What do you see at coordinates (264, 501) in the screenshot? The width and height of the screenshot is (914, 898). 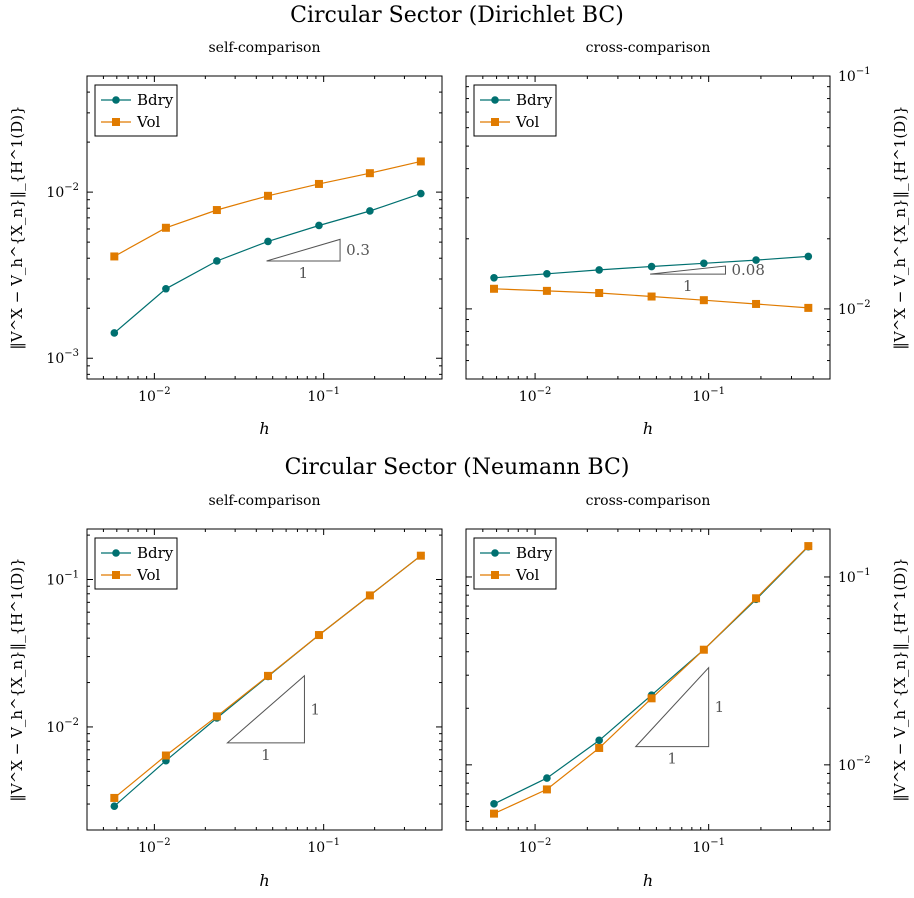 I see `subplot-title: self-comparison` at bounding box center [264, 501].